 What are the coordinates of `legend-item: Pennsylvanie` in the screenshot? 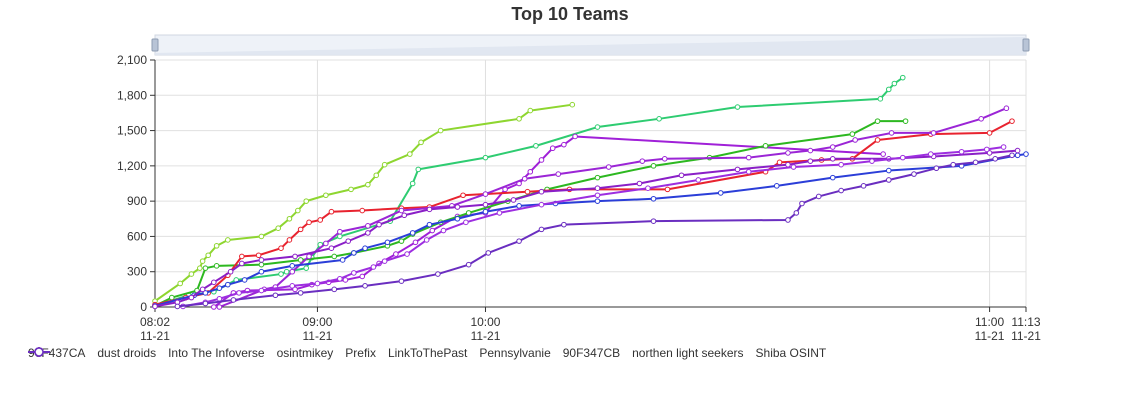 It's located at (289, 353).